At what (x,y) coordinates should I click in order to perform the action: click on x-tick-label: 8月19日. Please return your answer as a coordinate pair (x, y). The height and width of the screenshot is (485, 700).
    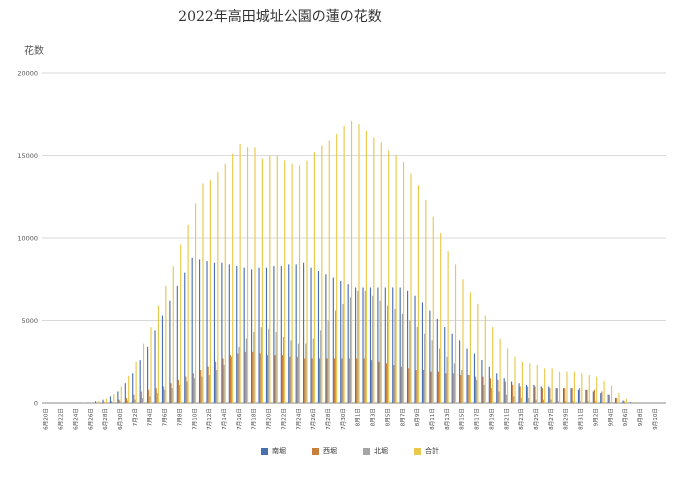
    Looking at the image, I should click on (491, 419).